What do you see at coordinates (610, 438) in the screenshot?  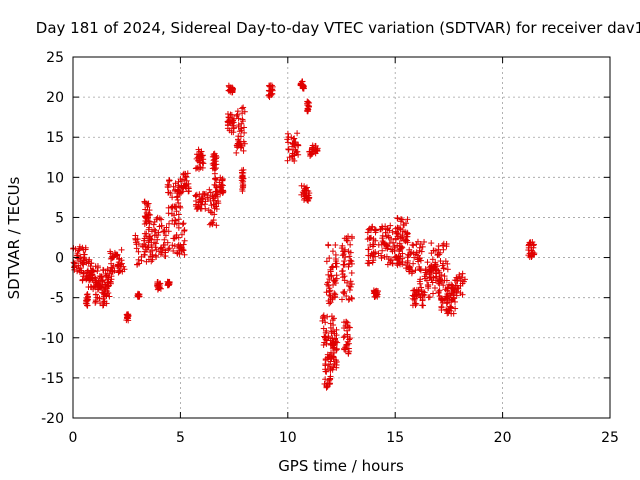 I see `x-tick-label: 25` at bounding box center [610, 438].